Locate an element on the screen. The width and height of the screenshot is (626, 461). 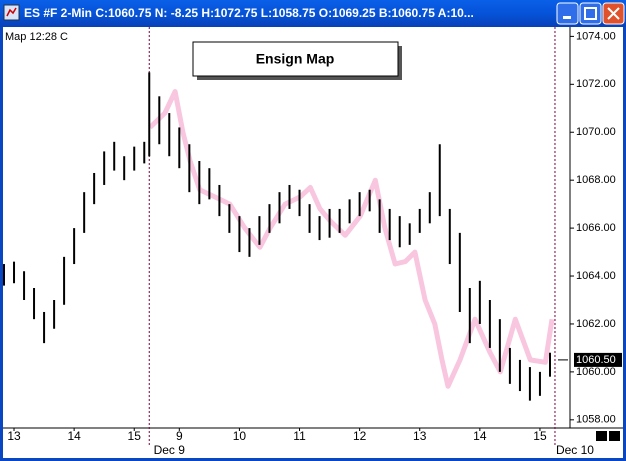
y-tick-label: 1064.00 is located at coordinates (596, 276).